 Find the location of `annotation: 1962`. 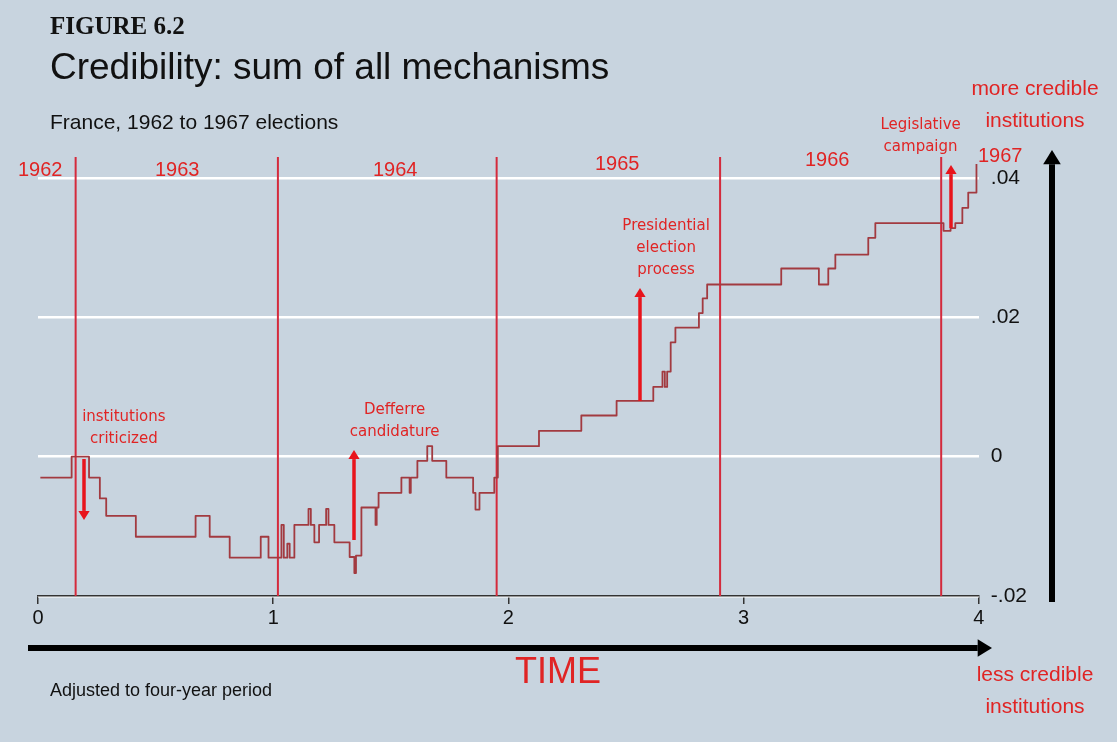

annotation: 1962 is located at coordinates (40, 169).